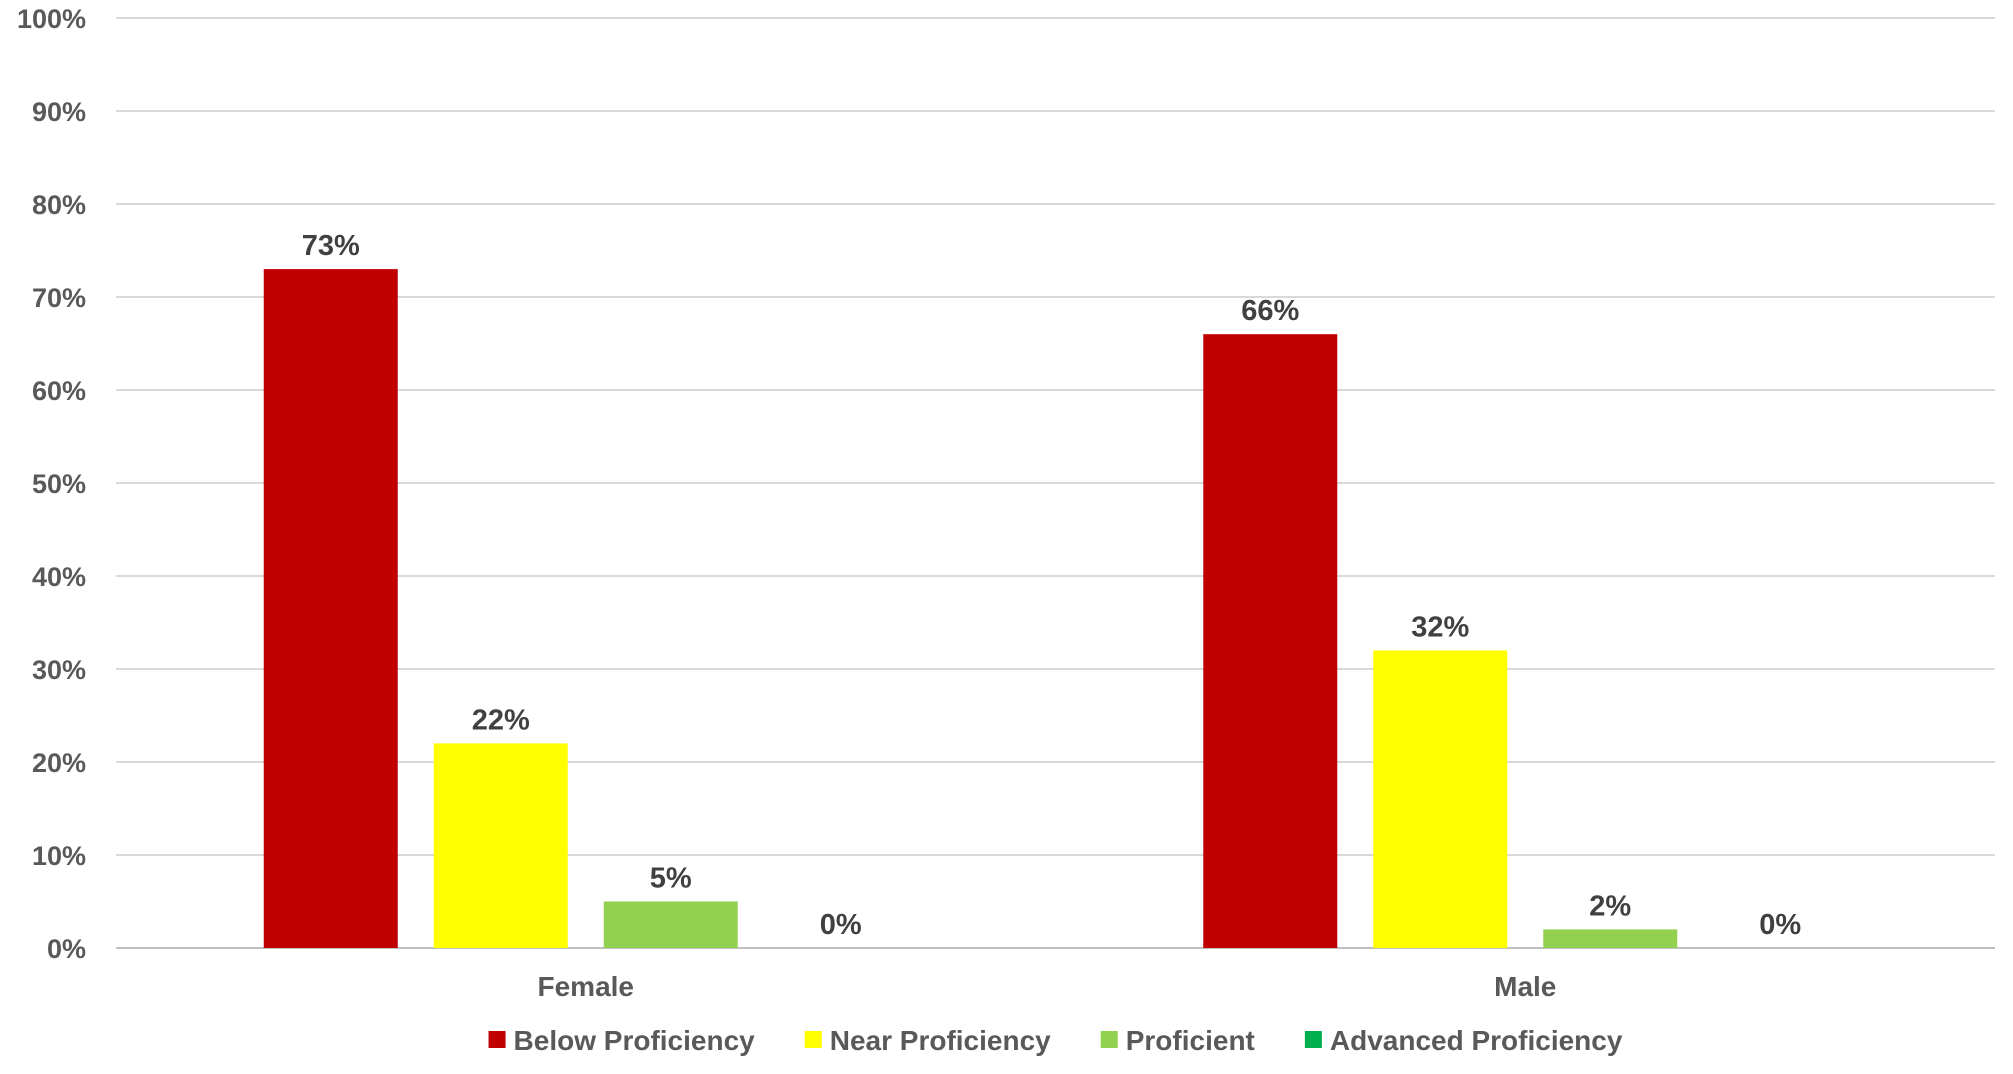  What do you see at coordinates (59, 856) in the screenshot?
I see `y-tick-label: 10%` at bounding box center [59, 856].